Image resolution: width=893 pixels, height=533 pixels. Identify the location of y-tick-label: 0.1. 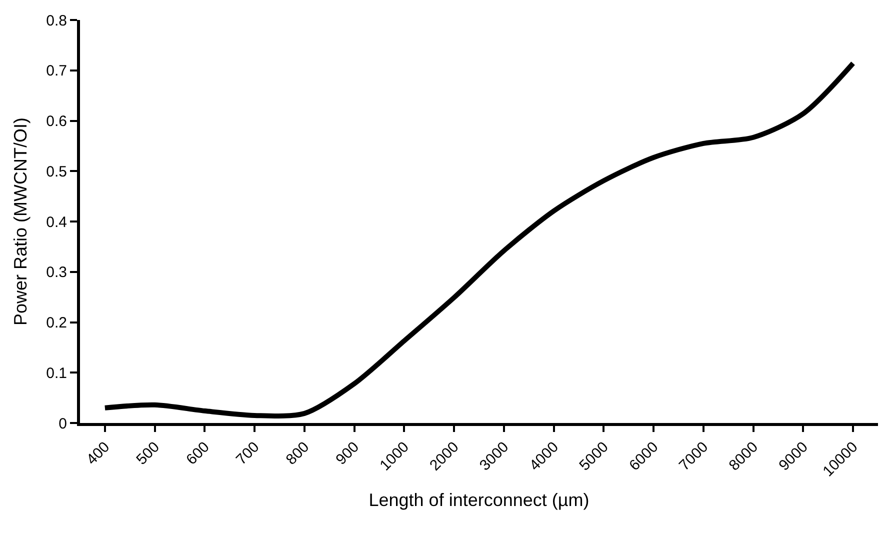
(56, 373).